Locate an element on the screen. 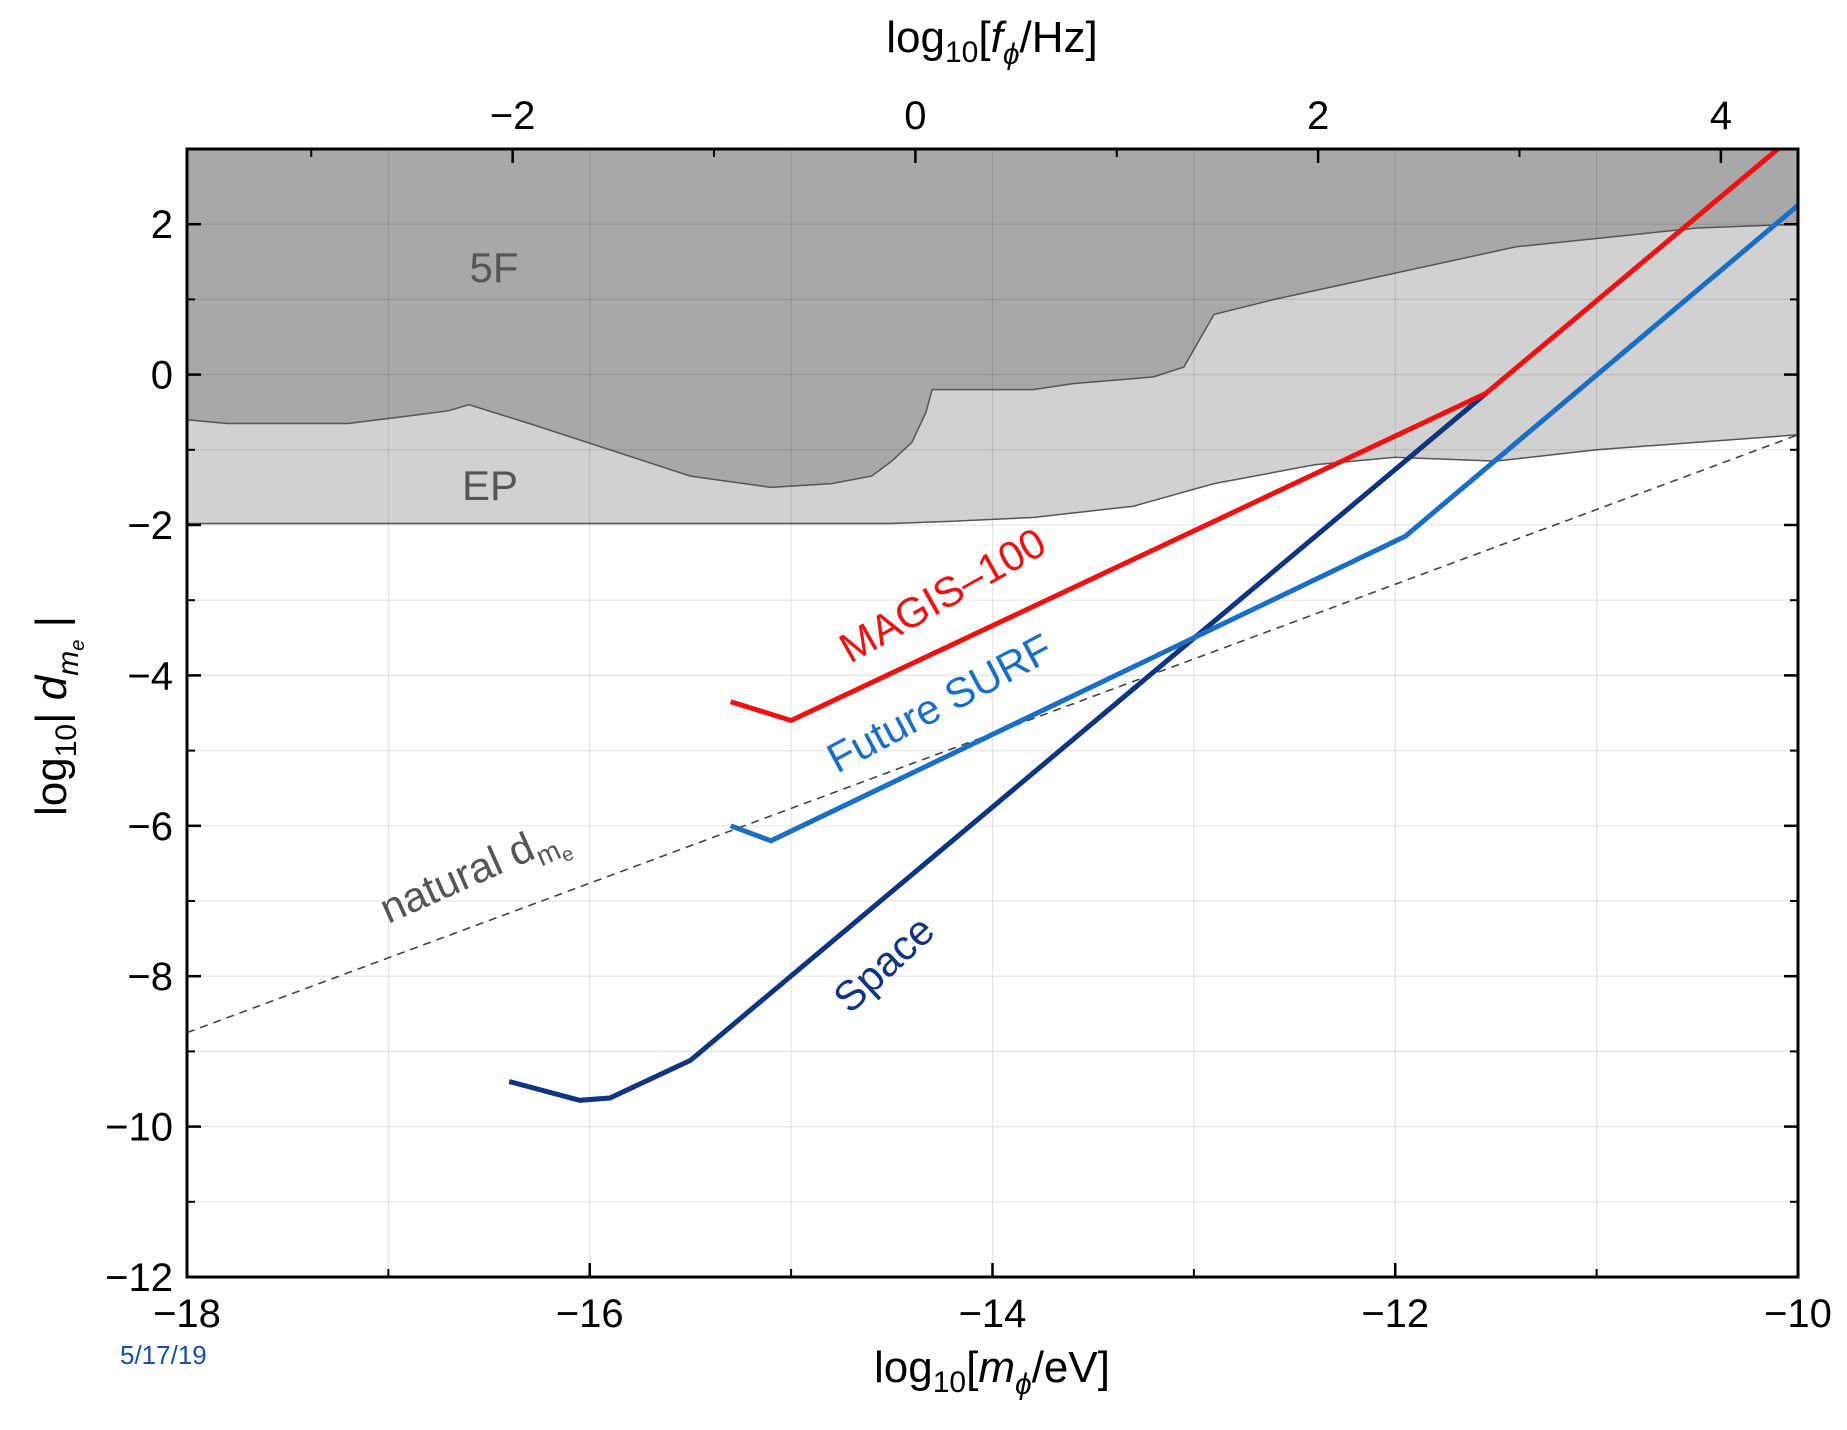 The height and width of the screenshot is (1430, 1847). x2-tick-label: 2 is located at coordinates (1318, 116).